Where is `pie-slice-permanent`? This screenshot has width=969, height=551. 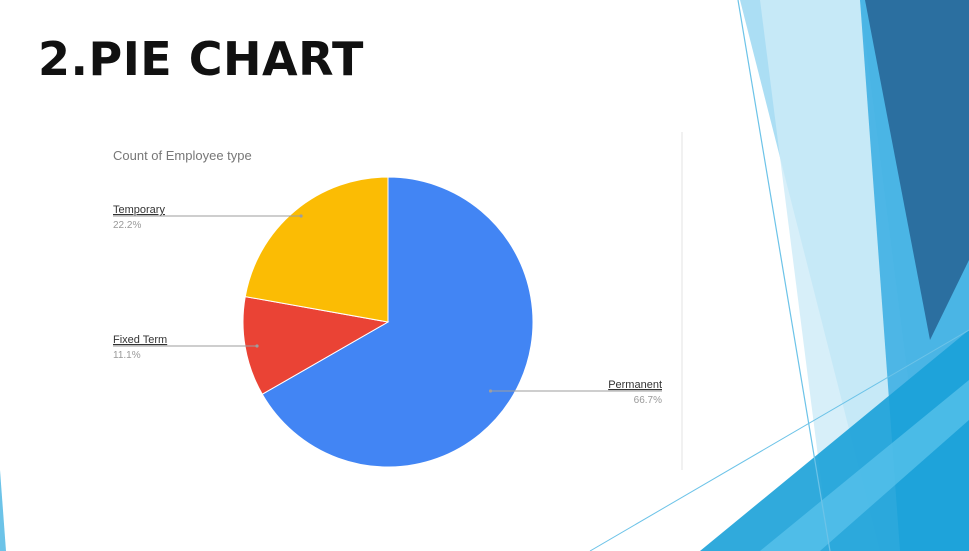 pie-slice-permanent is located at coordinates (397, 322).